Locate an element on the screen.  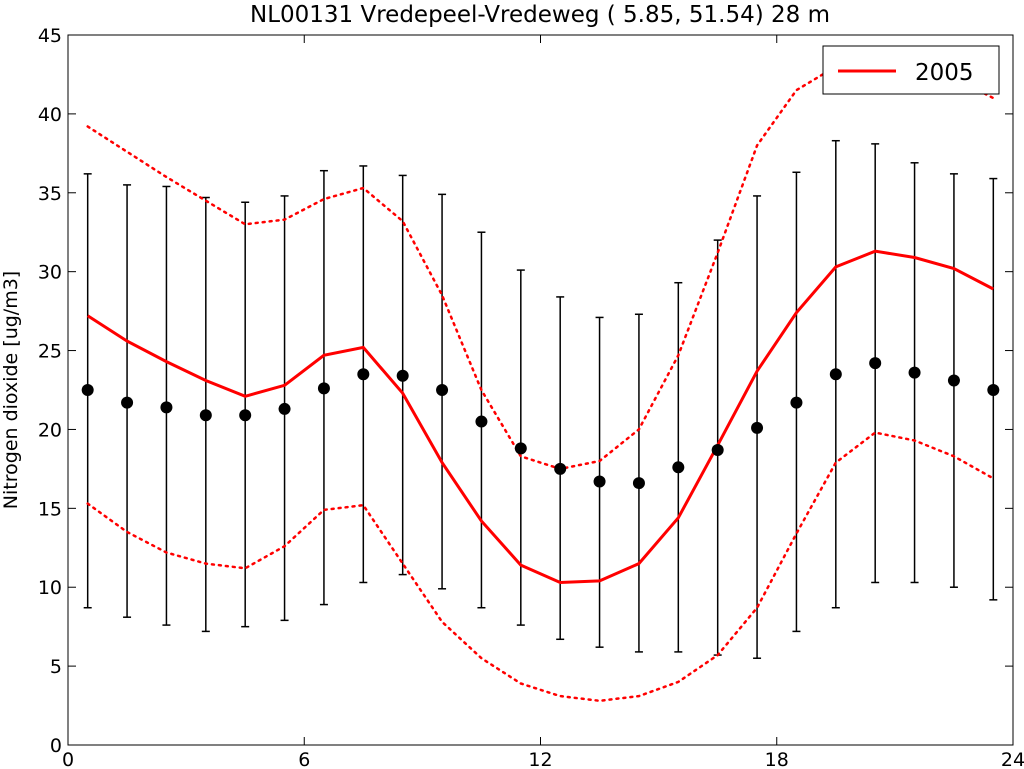
y-tick-label: 30 is located at coordinates (50, 273).